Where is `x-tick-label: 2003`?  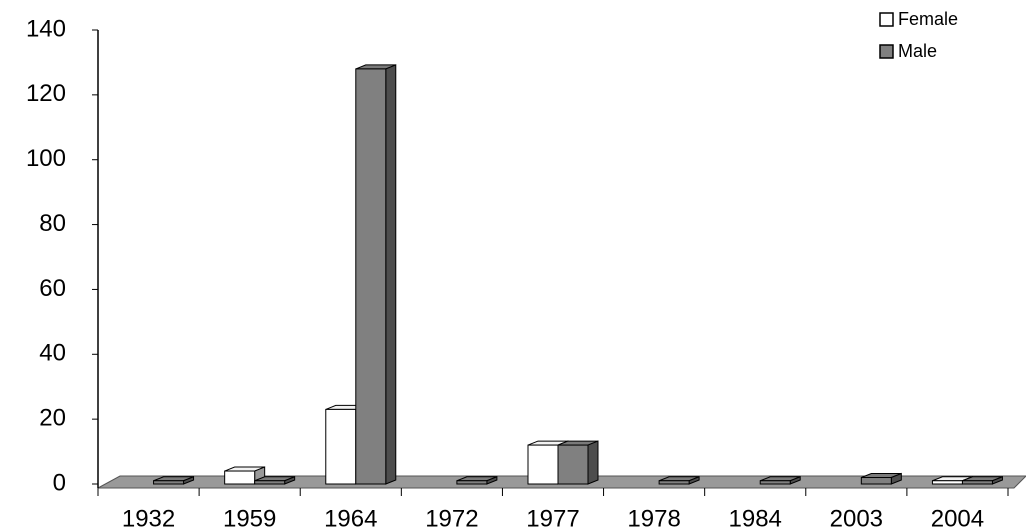
x-tick-label: 2003 is located at coordinates (856, 518).